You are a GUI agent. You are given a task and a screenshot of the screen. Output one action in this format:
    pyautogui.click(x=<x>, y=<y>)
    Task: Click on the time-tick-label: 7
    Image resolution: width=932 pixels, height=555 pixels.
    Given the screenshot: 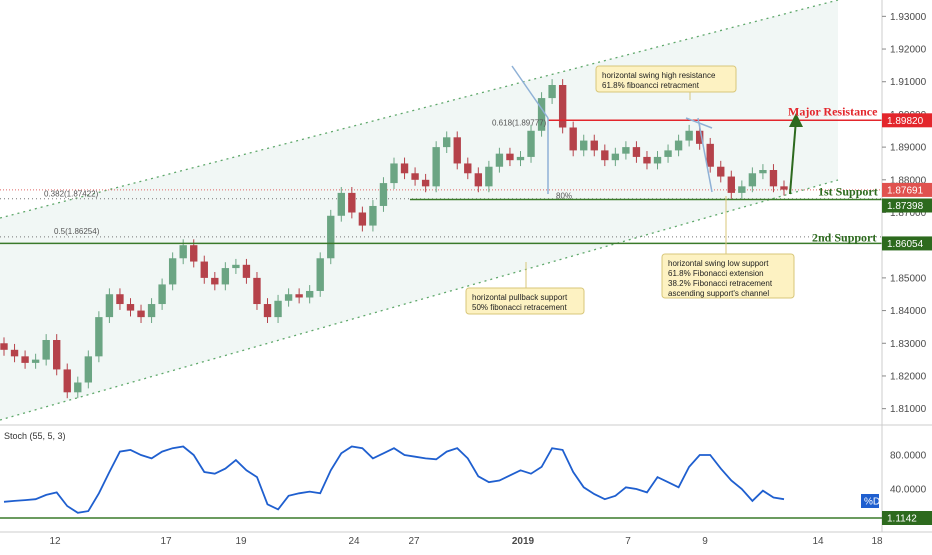 What is the action you would take?
    pyautogui.click(x=628, y=541)
    